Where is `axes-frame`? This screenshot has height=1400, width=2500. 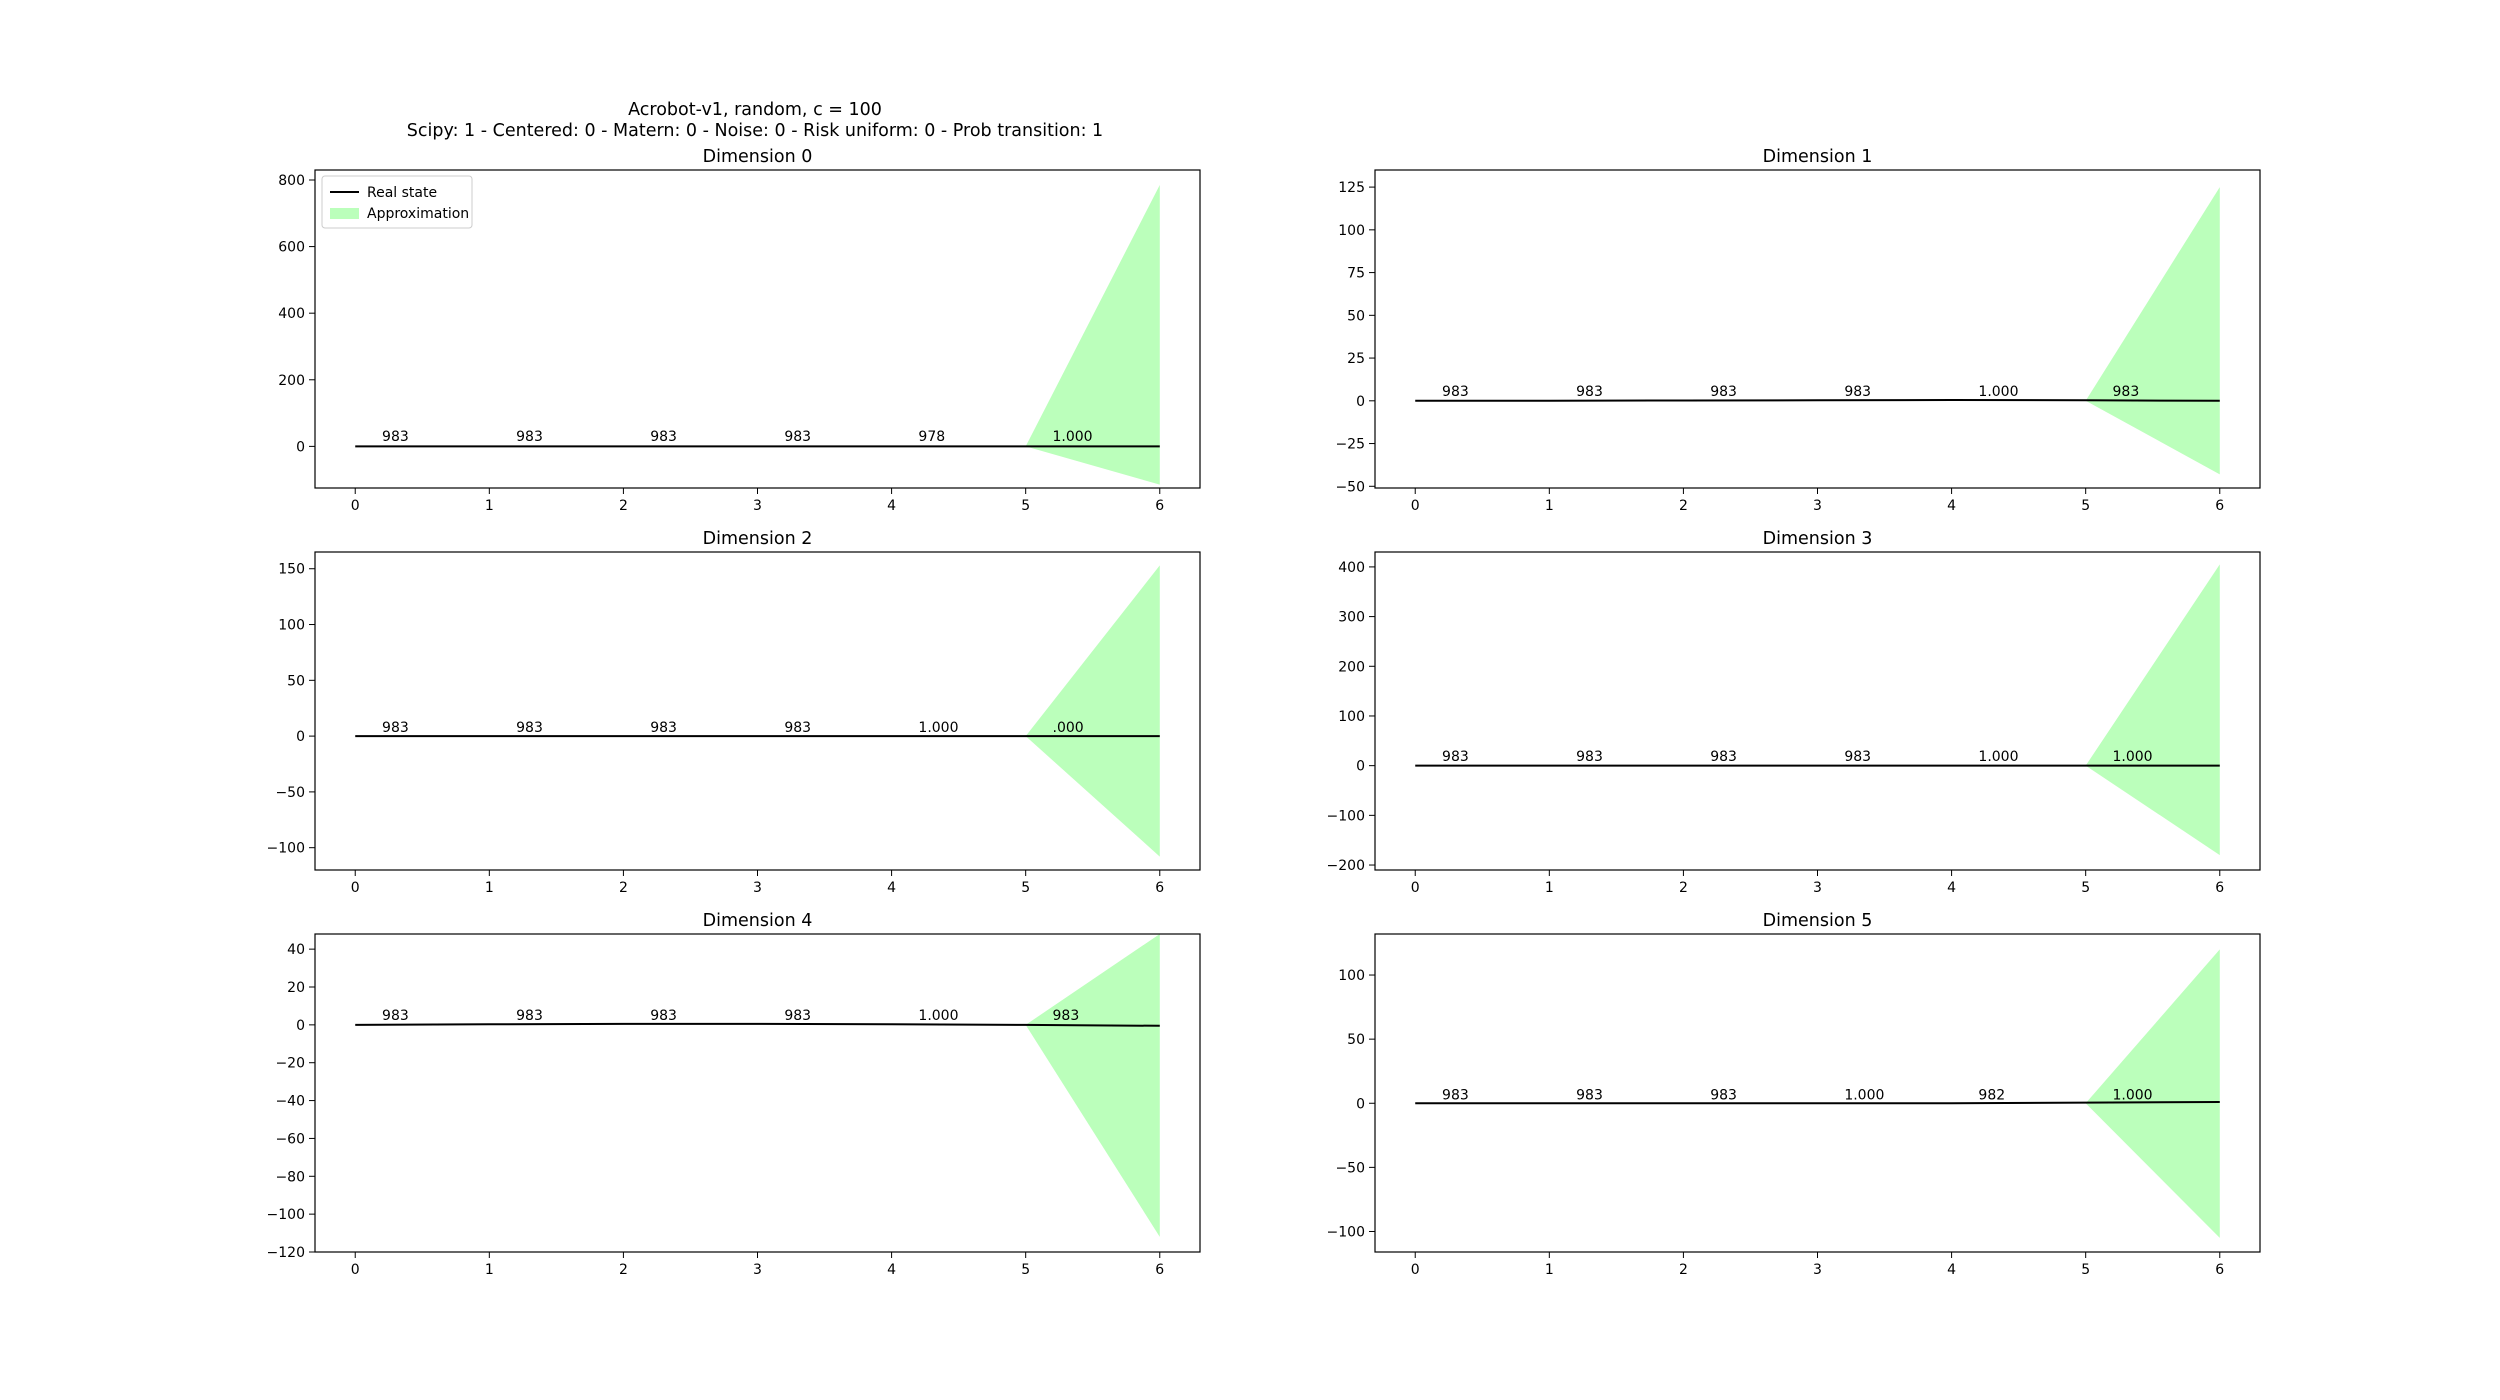
axes-frame is located at coordinates (1817, 329).